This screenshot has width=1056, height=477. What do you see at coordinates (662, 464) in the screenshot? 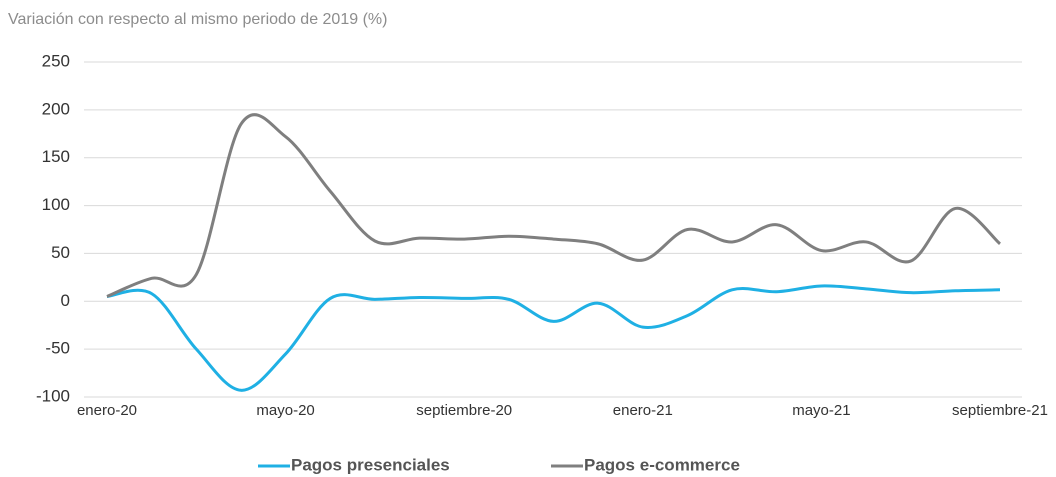
I see `legend-label: Pagos e-commerce` at bounding box center [662, 464].